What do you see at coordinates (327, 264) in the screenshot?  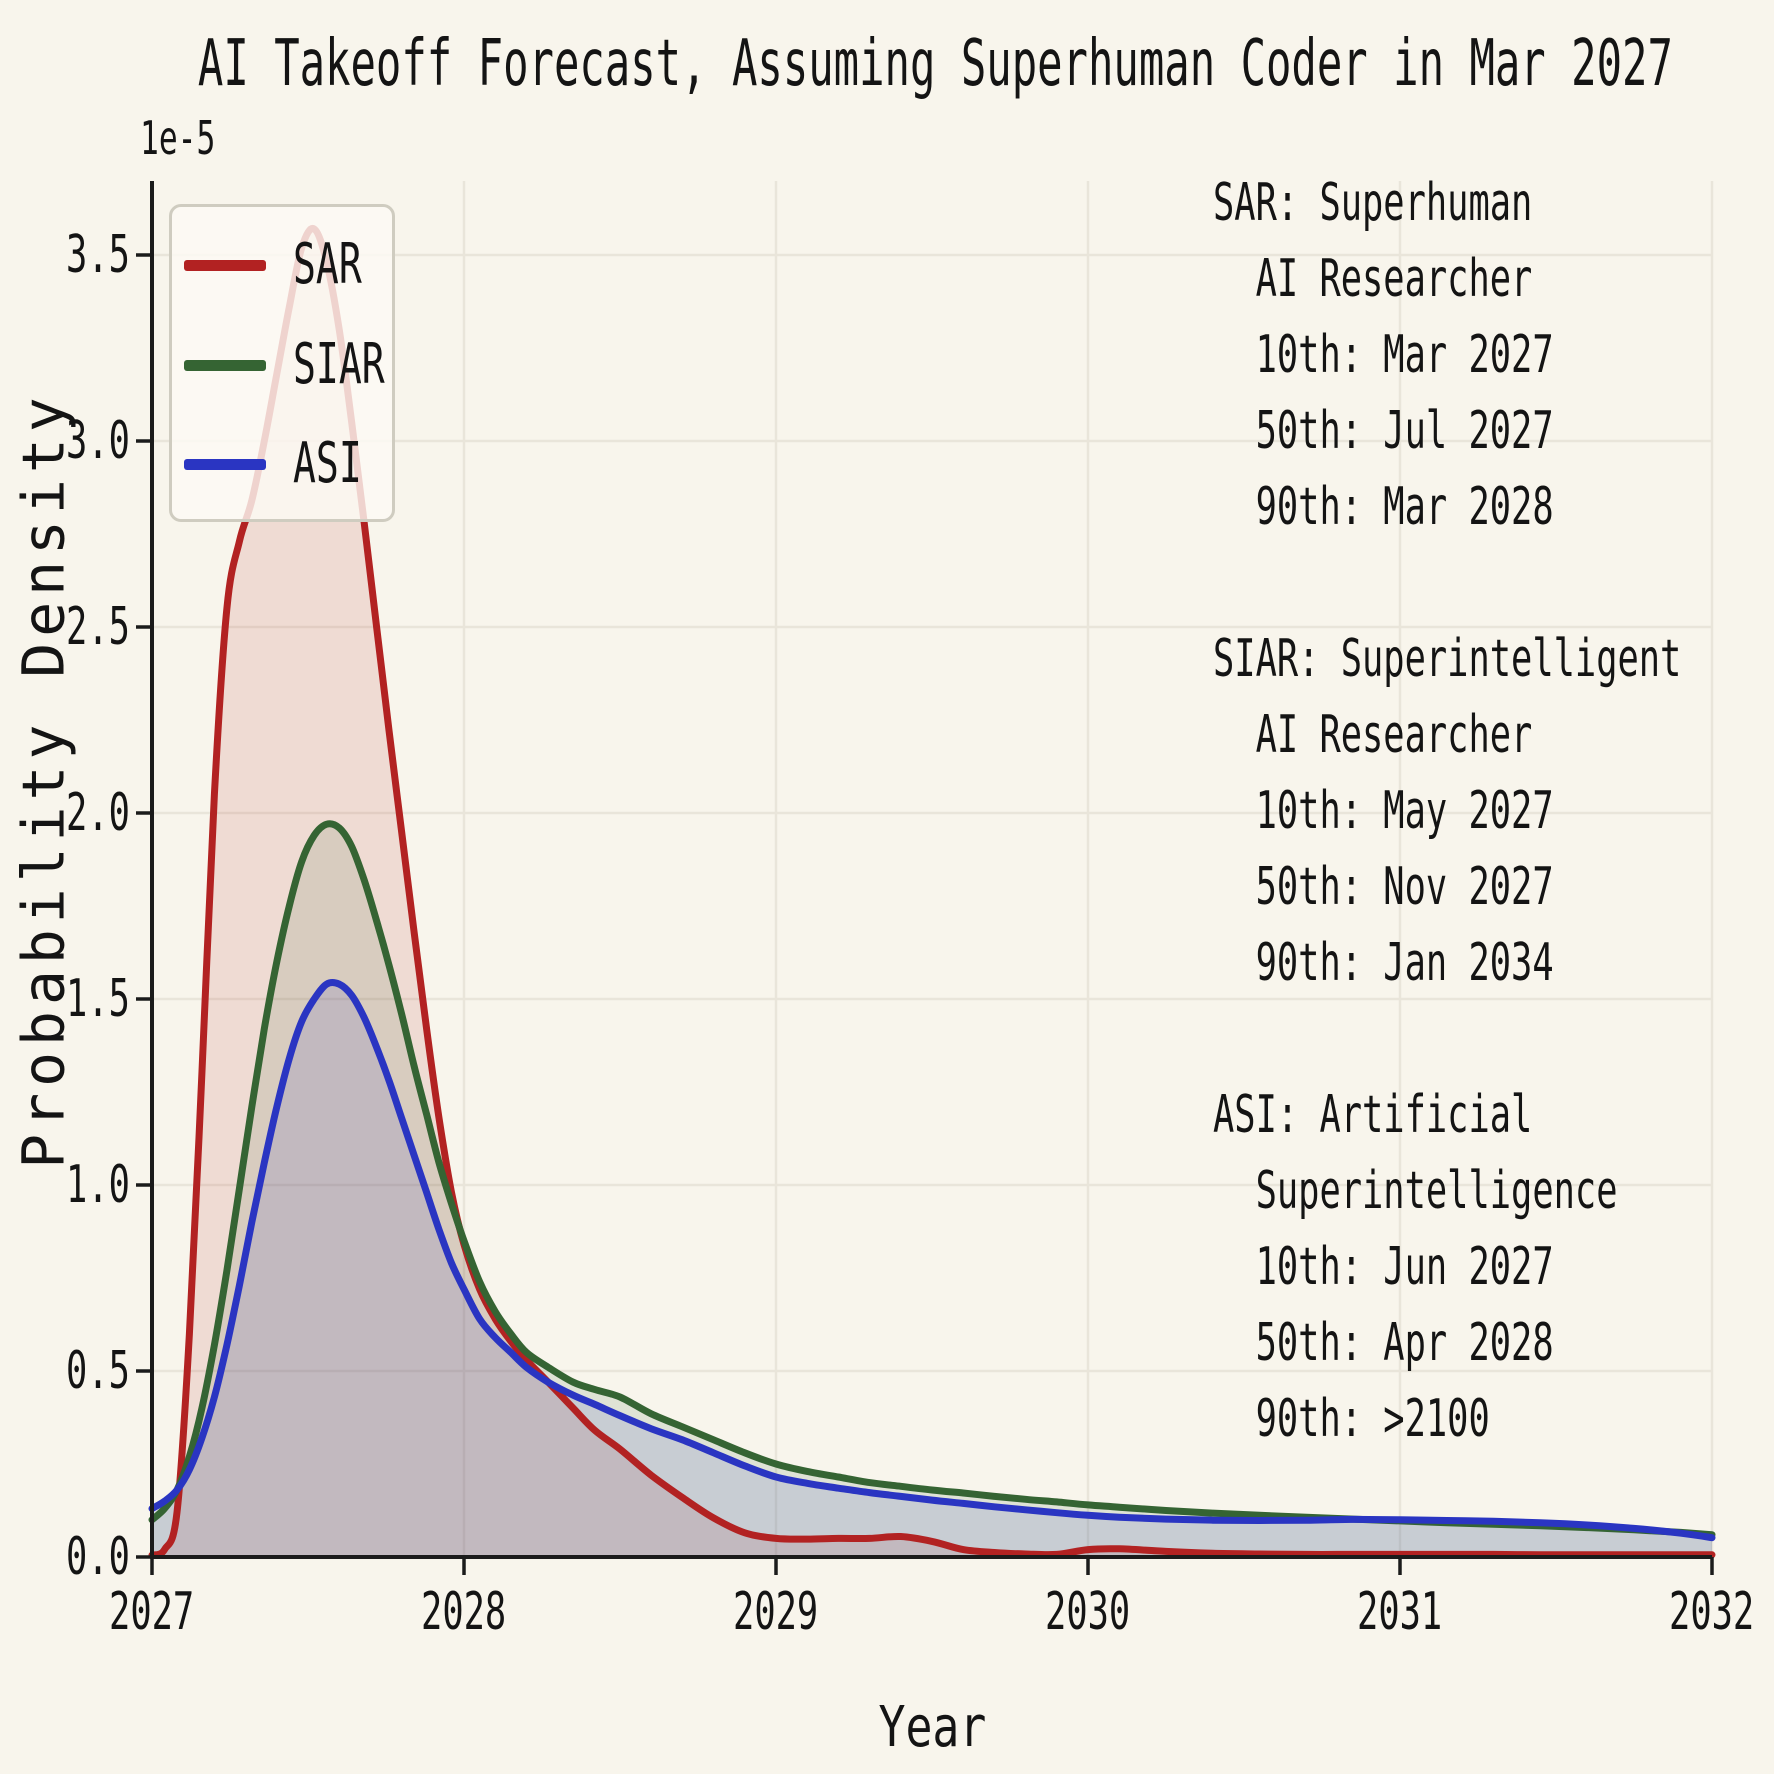 I see `legend-label-sar-text: SAR` at bounding box center [327, 264].